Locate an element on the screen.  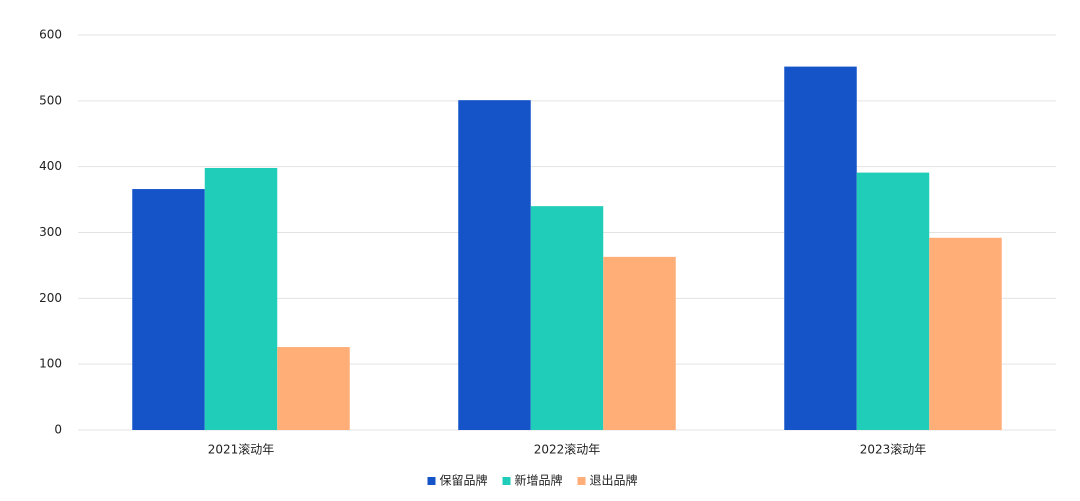
x-tick-label: 2022滚动年 is located at coordinates (567, 449).